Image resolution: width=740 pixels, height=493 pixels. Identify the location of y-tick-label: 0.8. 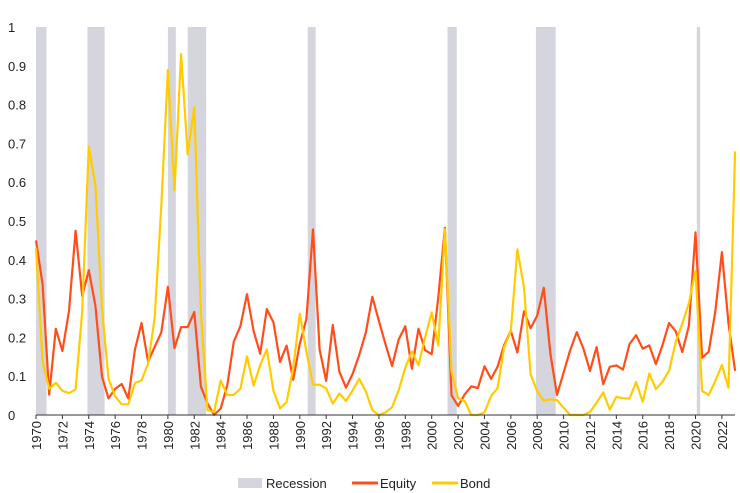
(17, 105).